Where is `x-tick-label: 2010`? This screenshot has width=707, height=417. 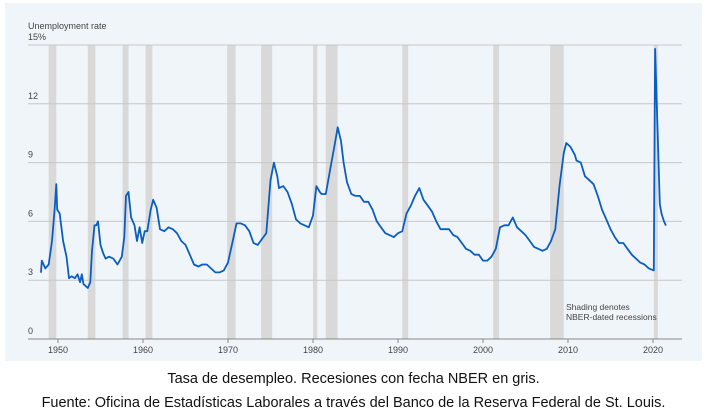 x-tick-label: 2010 is located at coordinates (568, 350).